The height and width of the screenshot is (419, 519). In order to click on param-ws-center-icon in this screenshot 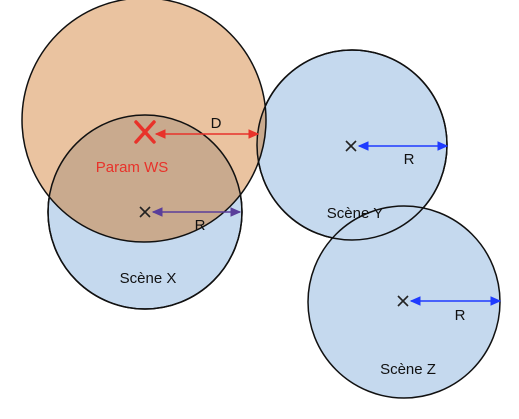, I will do `click(145, 132)`.